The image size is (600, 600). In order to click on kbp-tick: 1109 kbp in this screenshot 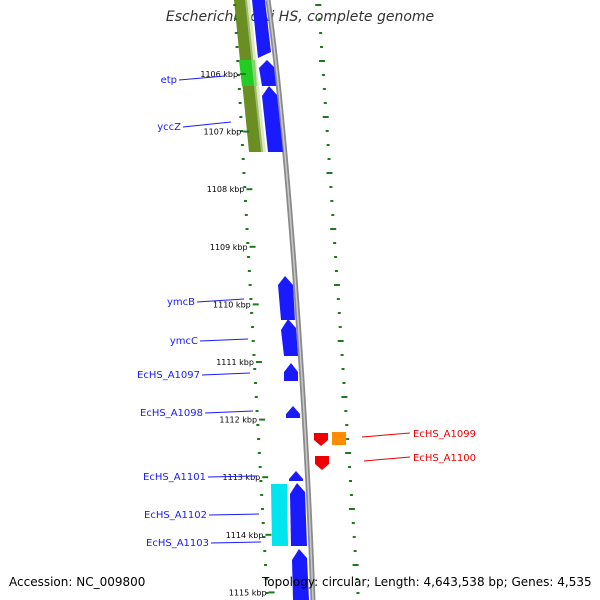, I will do `click(233, 247)`.